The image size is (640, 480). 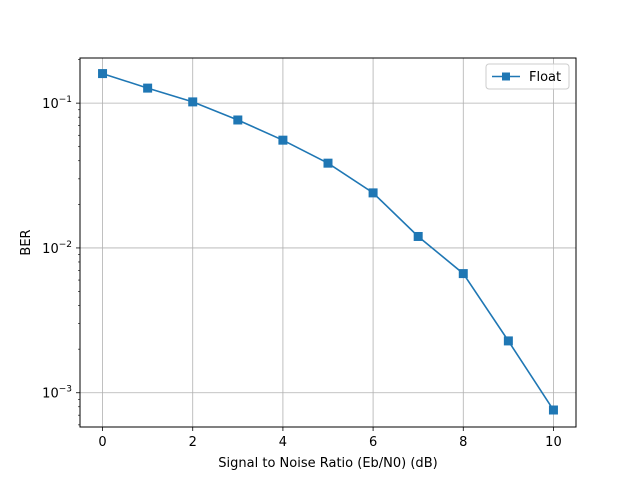 What do you see at coordinates (545, 77) in the screenshot?
I see `legend-label-float: Float` at bounding box center [545, 77].